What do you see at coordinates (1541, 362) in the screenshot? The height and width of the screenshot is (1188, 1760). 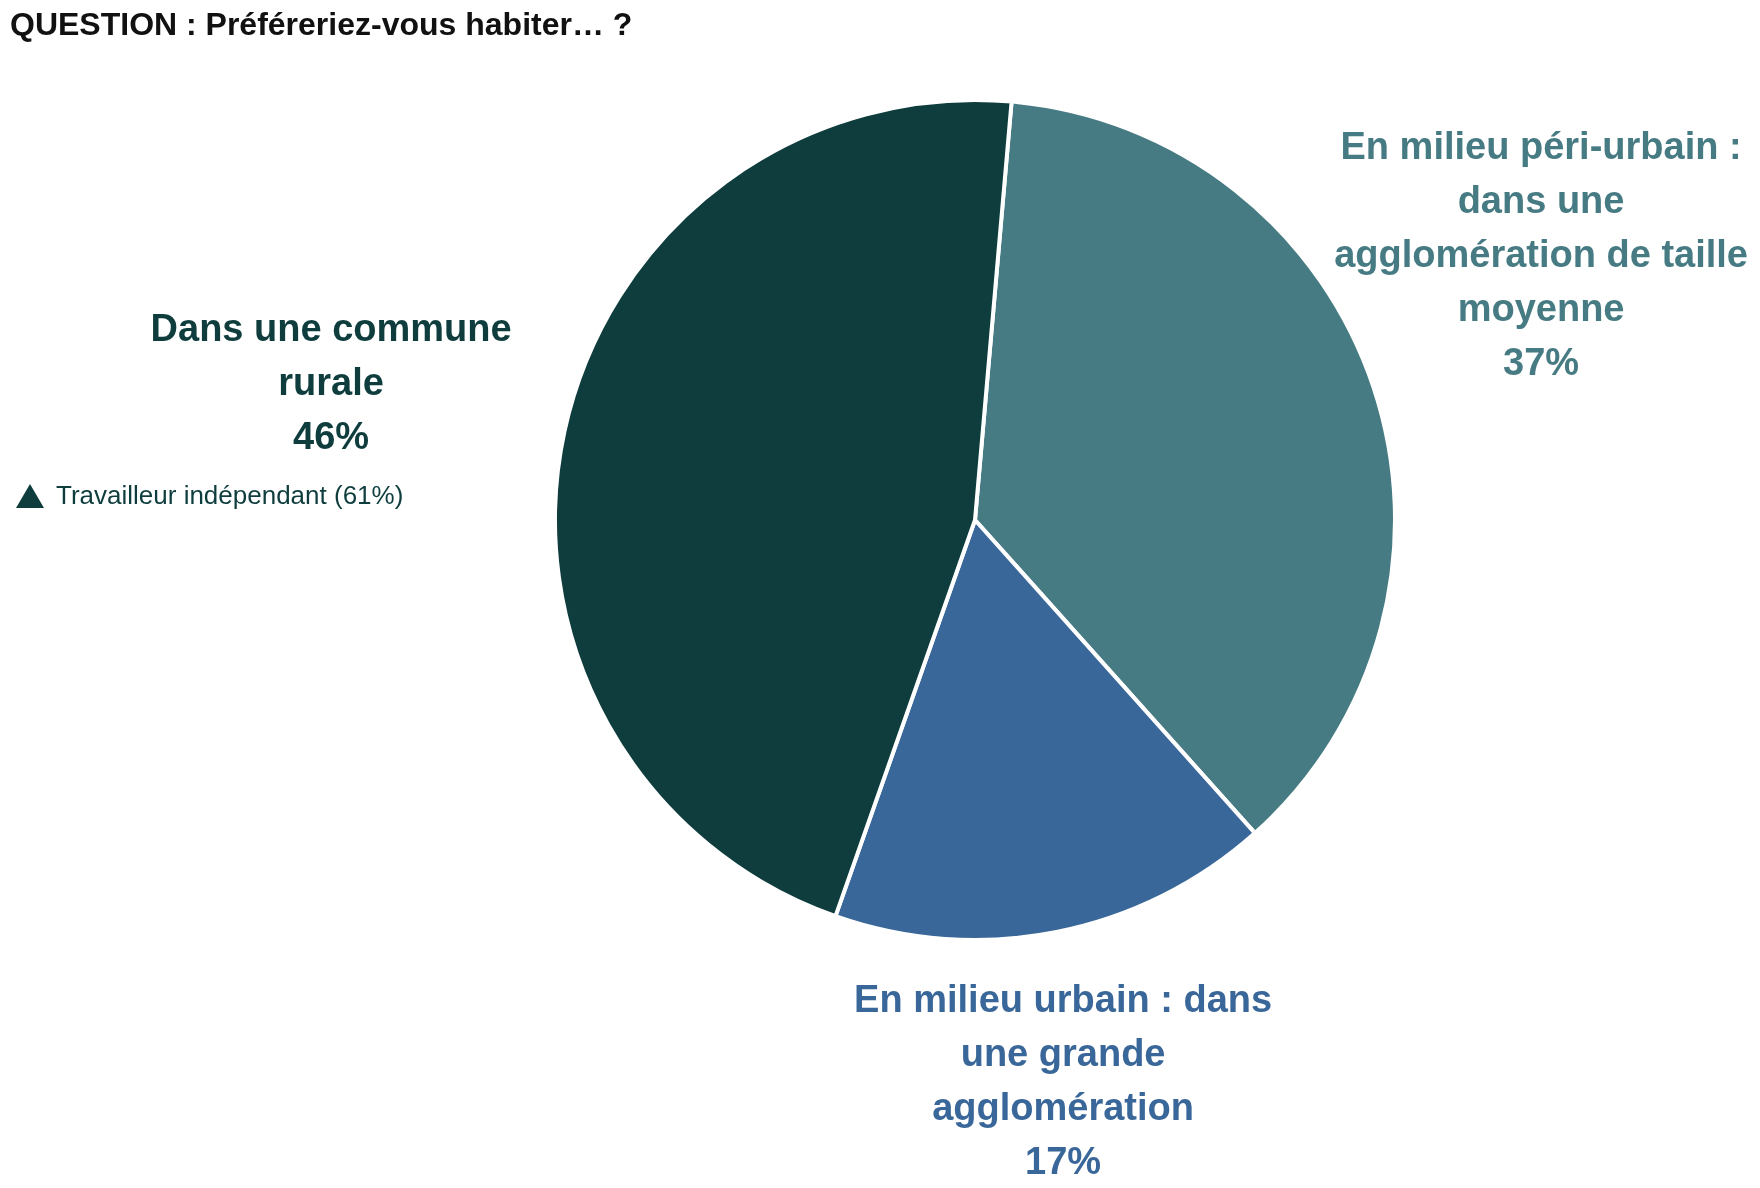 I see `data-label: 37%` at bounding box center [1541, 362].